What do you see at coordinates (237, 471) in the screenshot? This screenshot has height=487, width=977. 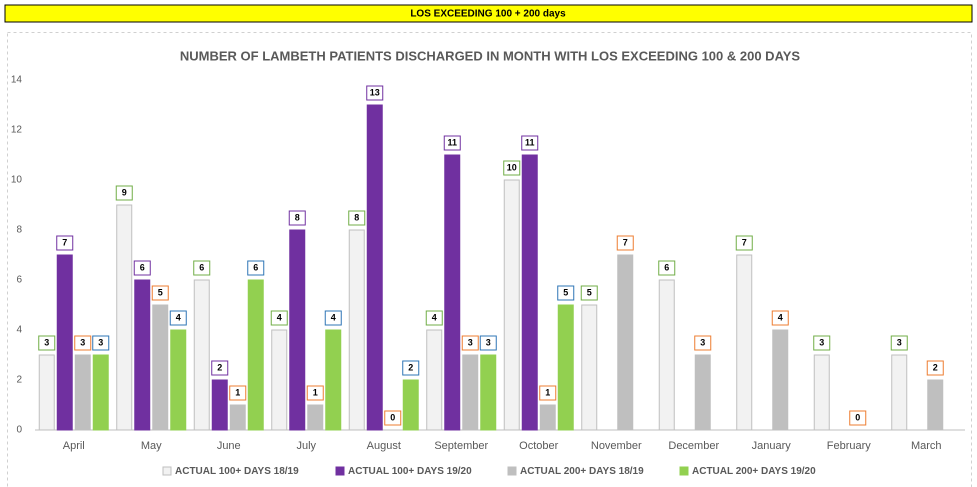 I see `legend-label: ACTUAL 100+ DAYS 18/19` at bounding box center [237, 471].